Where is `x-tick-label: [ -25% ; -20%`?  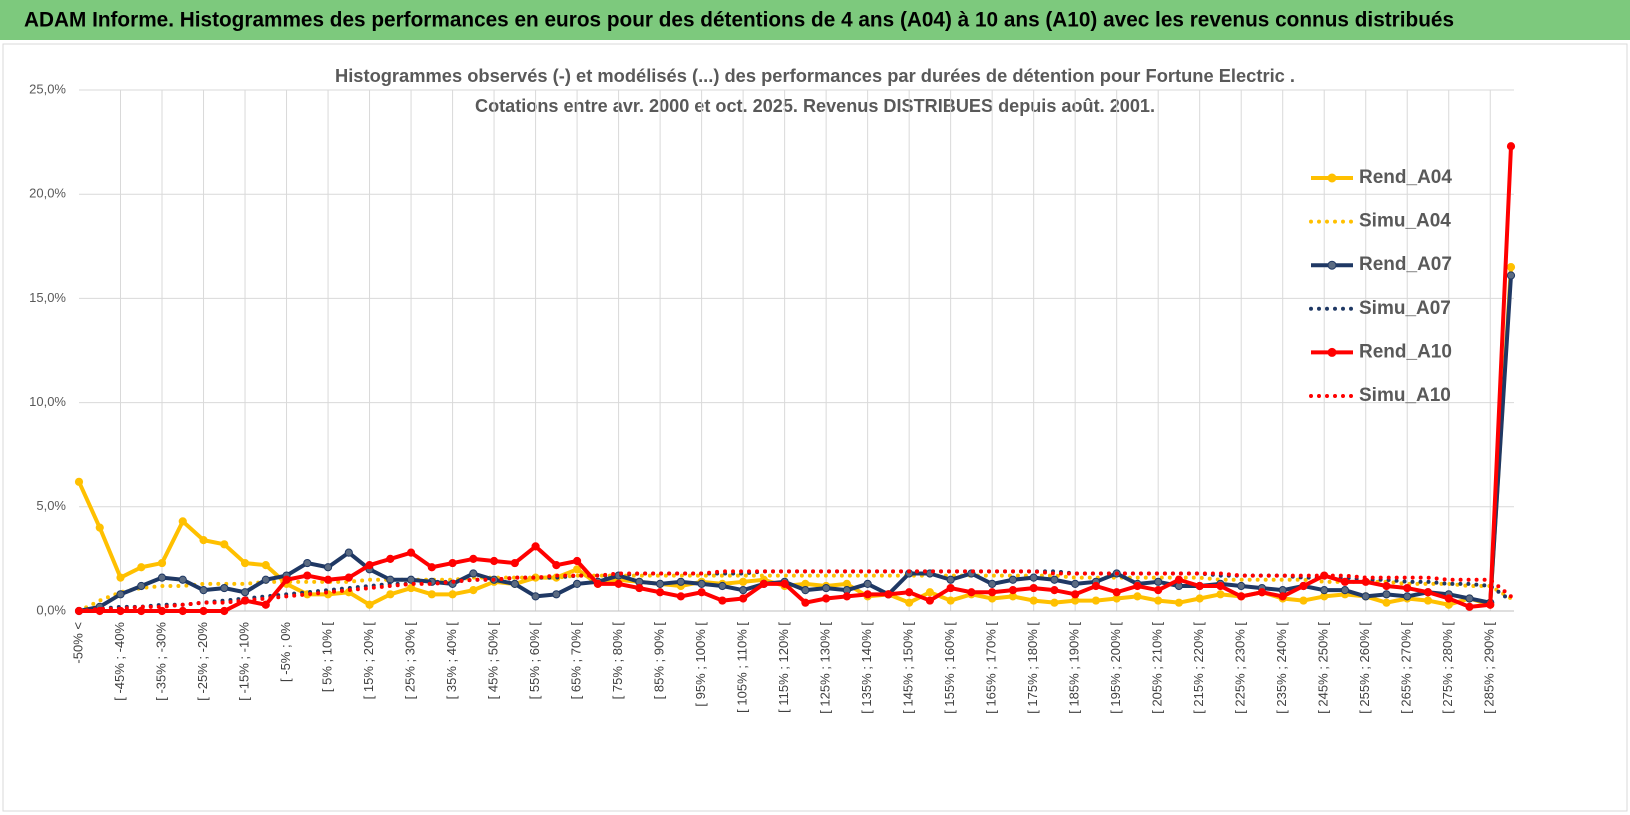
x-tick-label: [ -25% ; -20% is located at coordinates (202, 661).